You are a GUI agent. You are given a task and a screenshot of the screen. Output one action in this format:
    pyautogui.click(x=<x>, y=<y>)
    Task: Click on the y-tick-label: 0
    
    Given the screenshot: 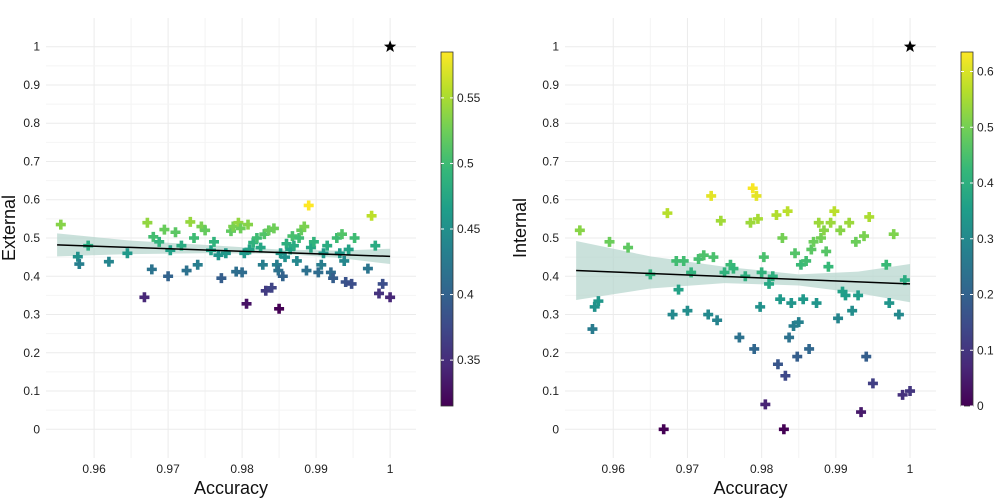 What is the action you would take?
    pyautogui.click(x=555, y=429)
    